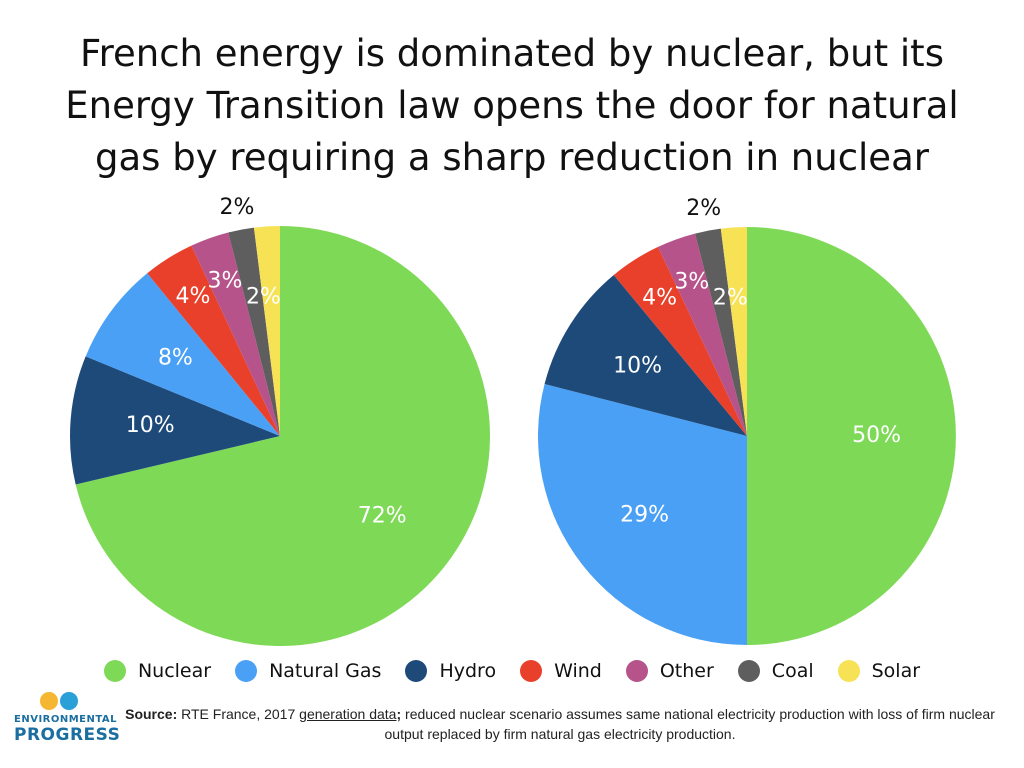 Image resolution: width=1024 pixels, height=768 pixels. I want to click on legend-label: Hydro, so click(468, 671).